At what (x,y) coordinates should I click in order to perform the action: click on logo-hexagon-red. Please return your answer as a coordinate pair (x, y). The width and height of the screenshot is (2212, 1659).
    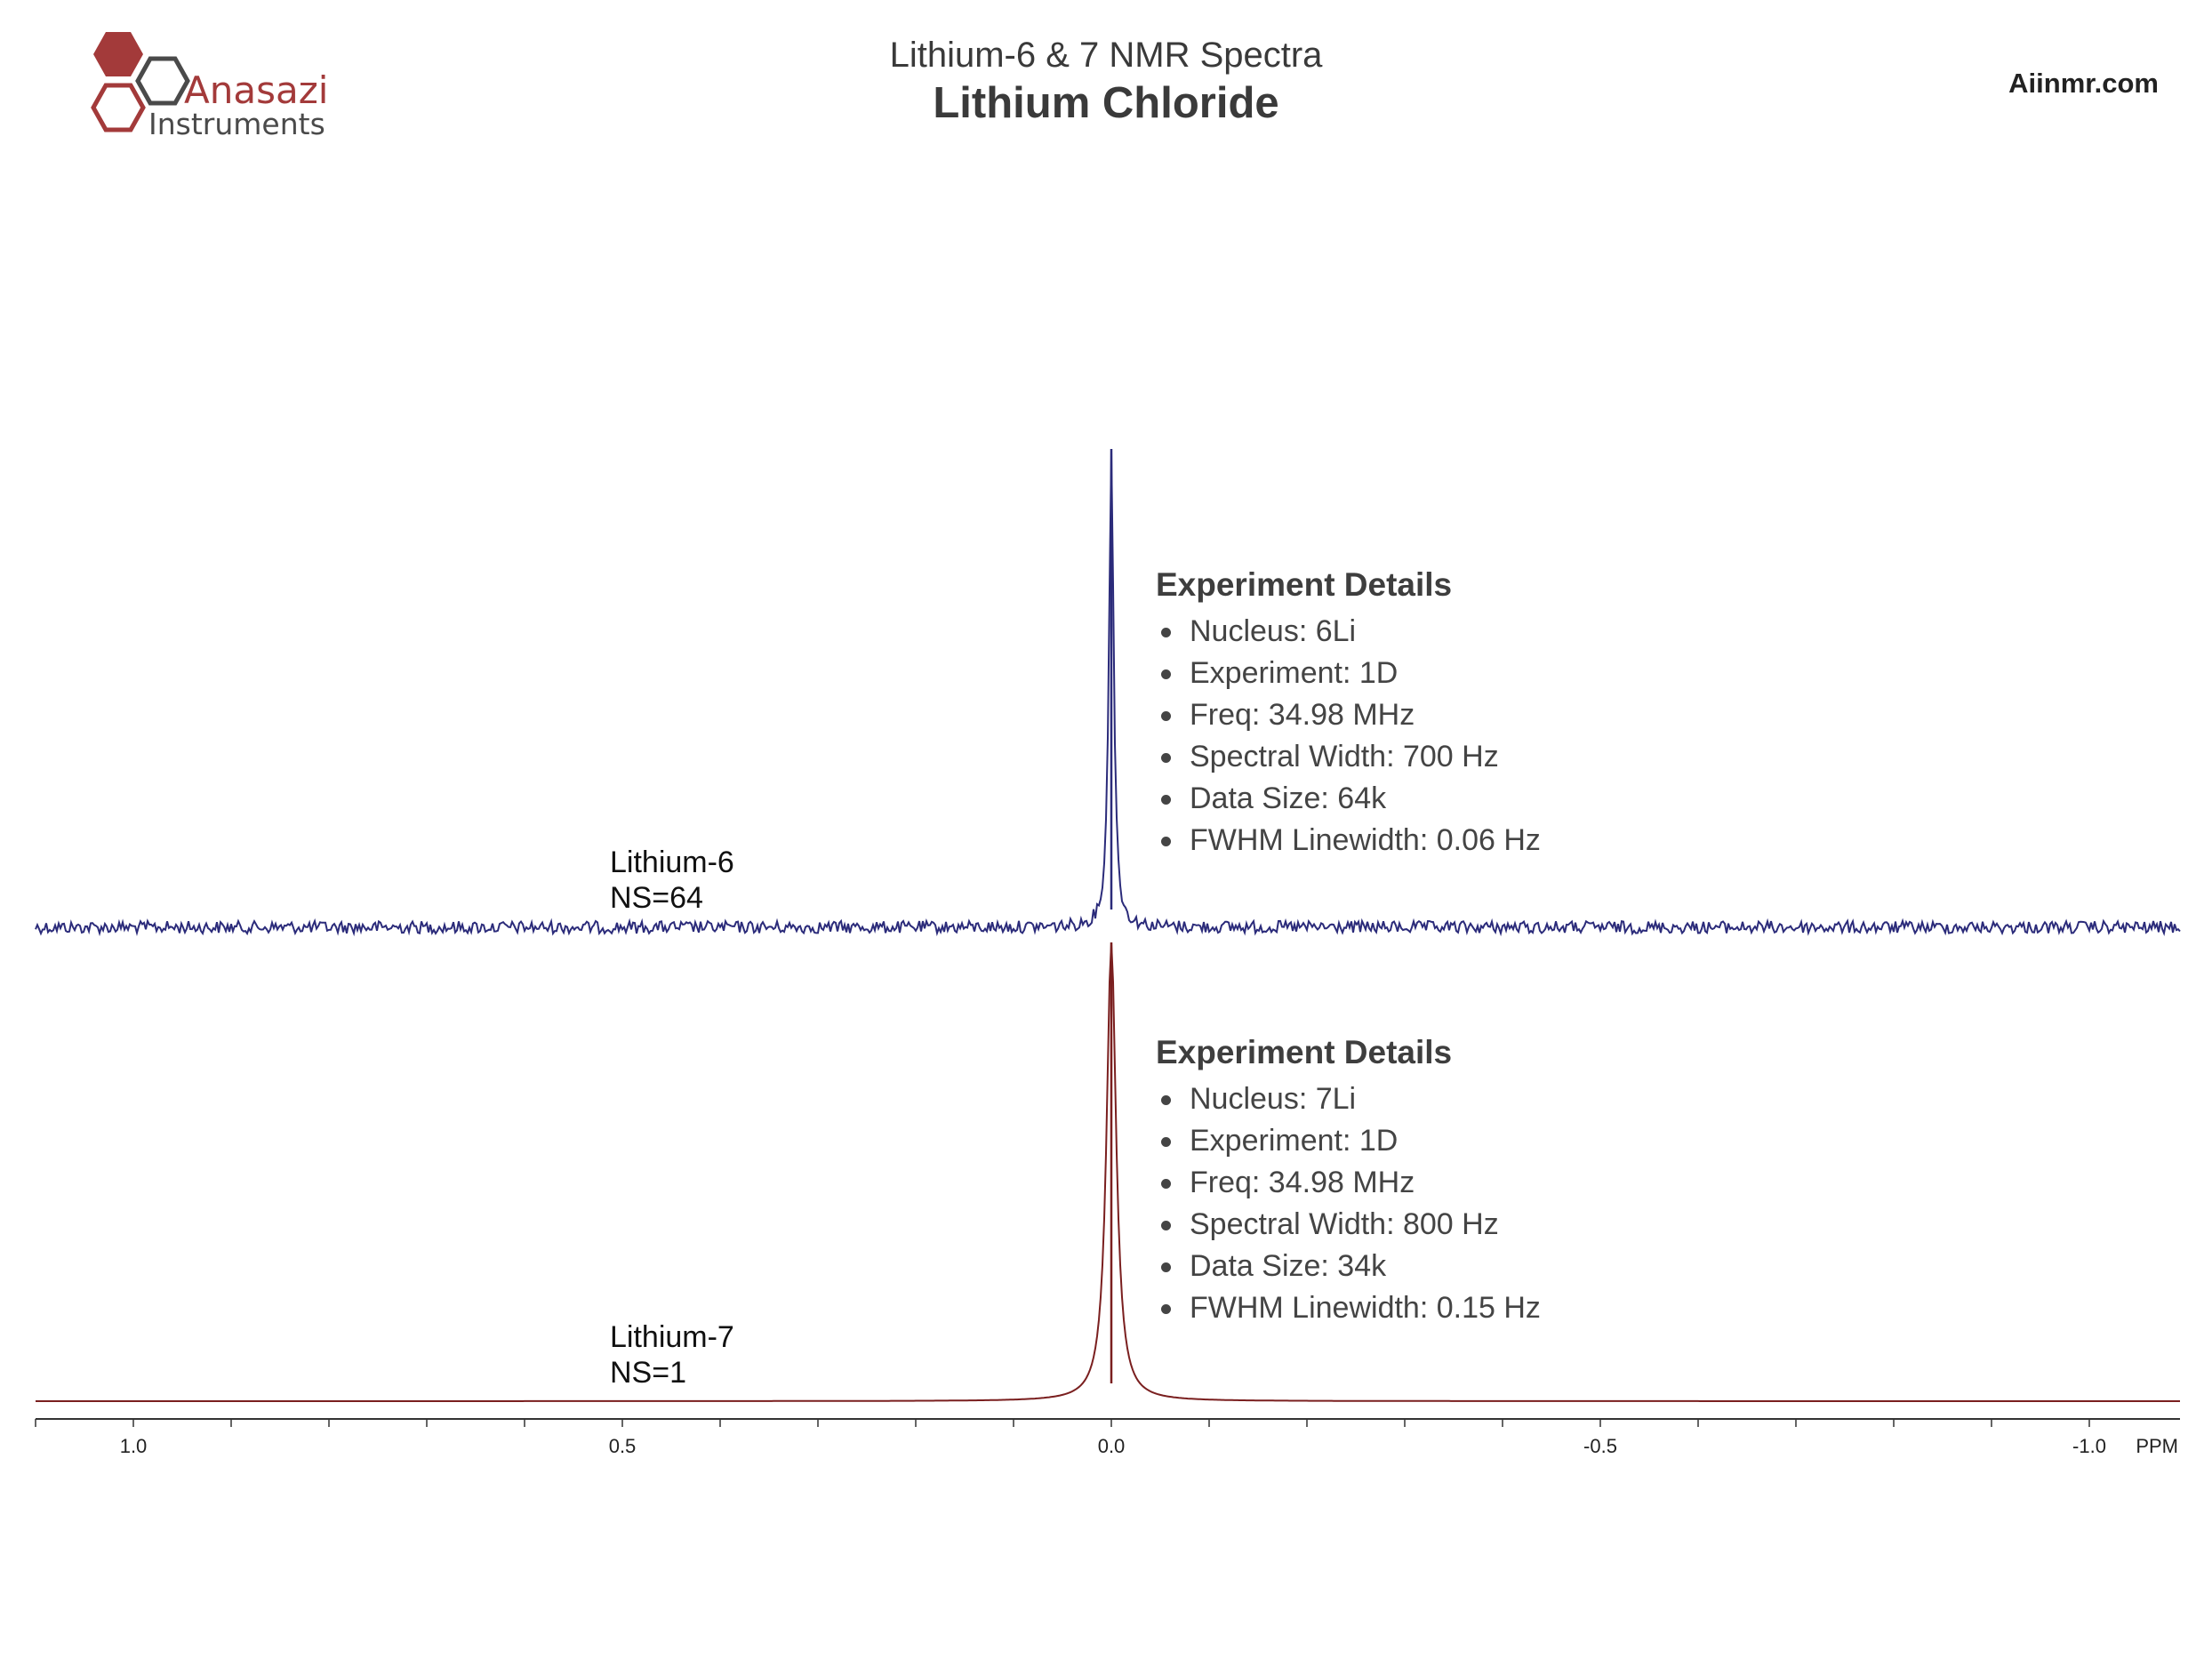
    Looking at the image, I should click on (118, 107).